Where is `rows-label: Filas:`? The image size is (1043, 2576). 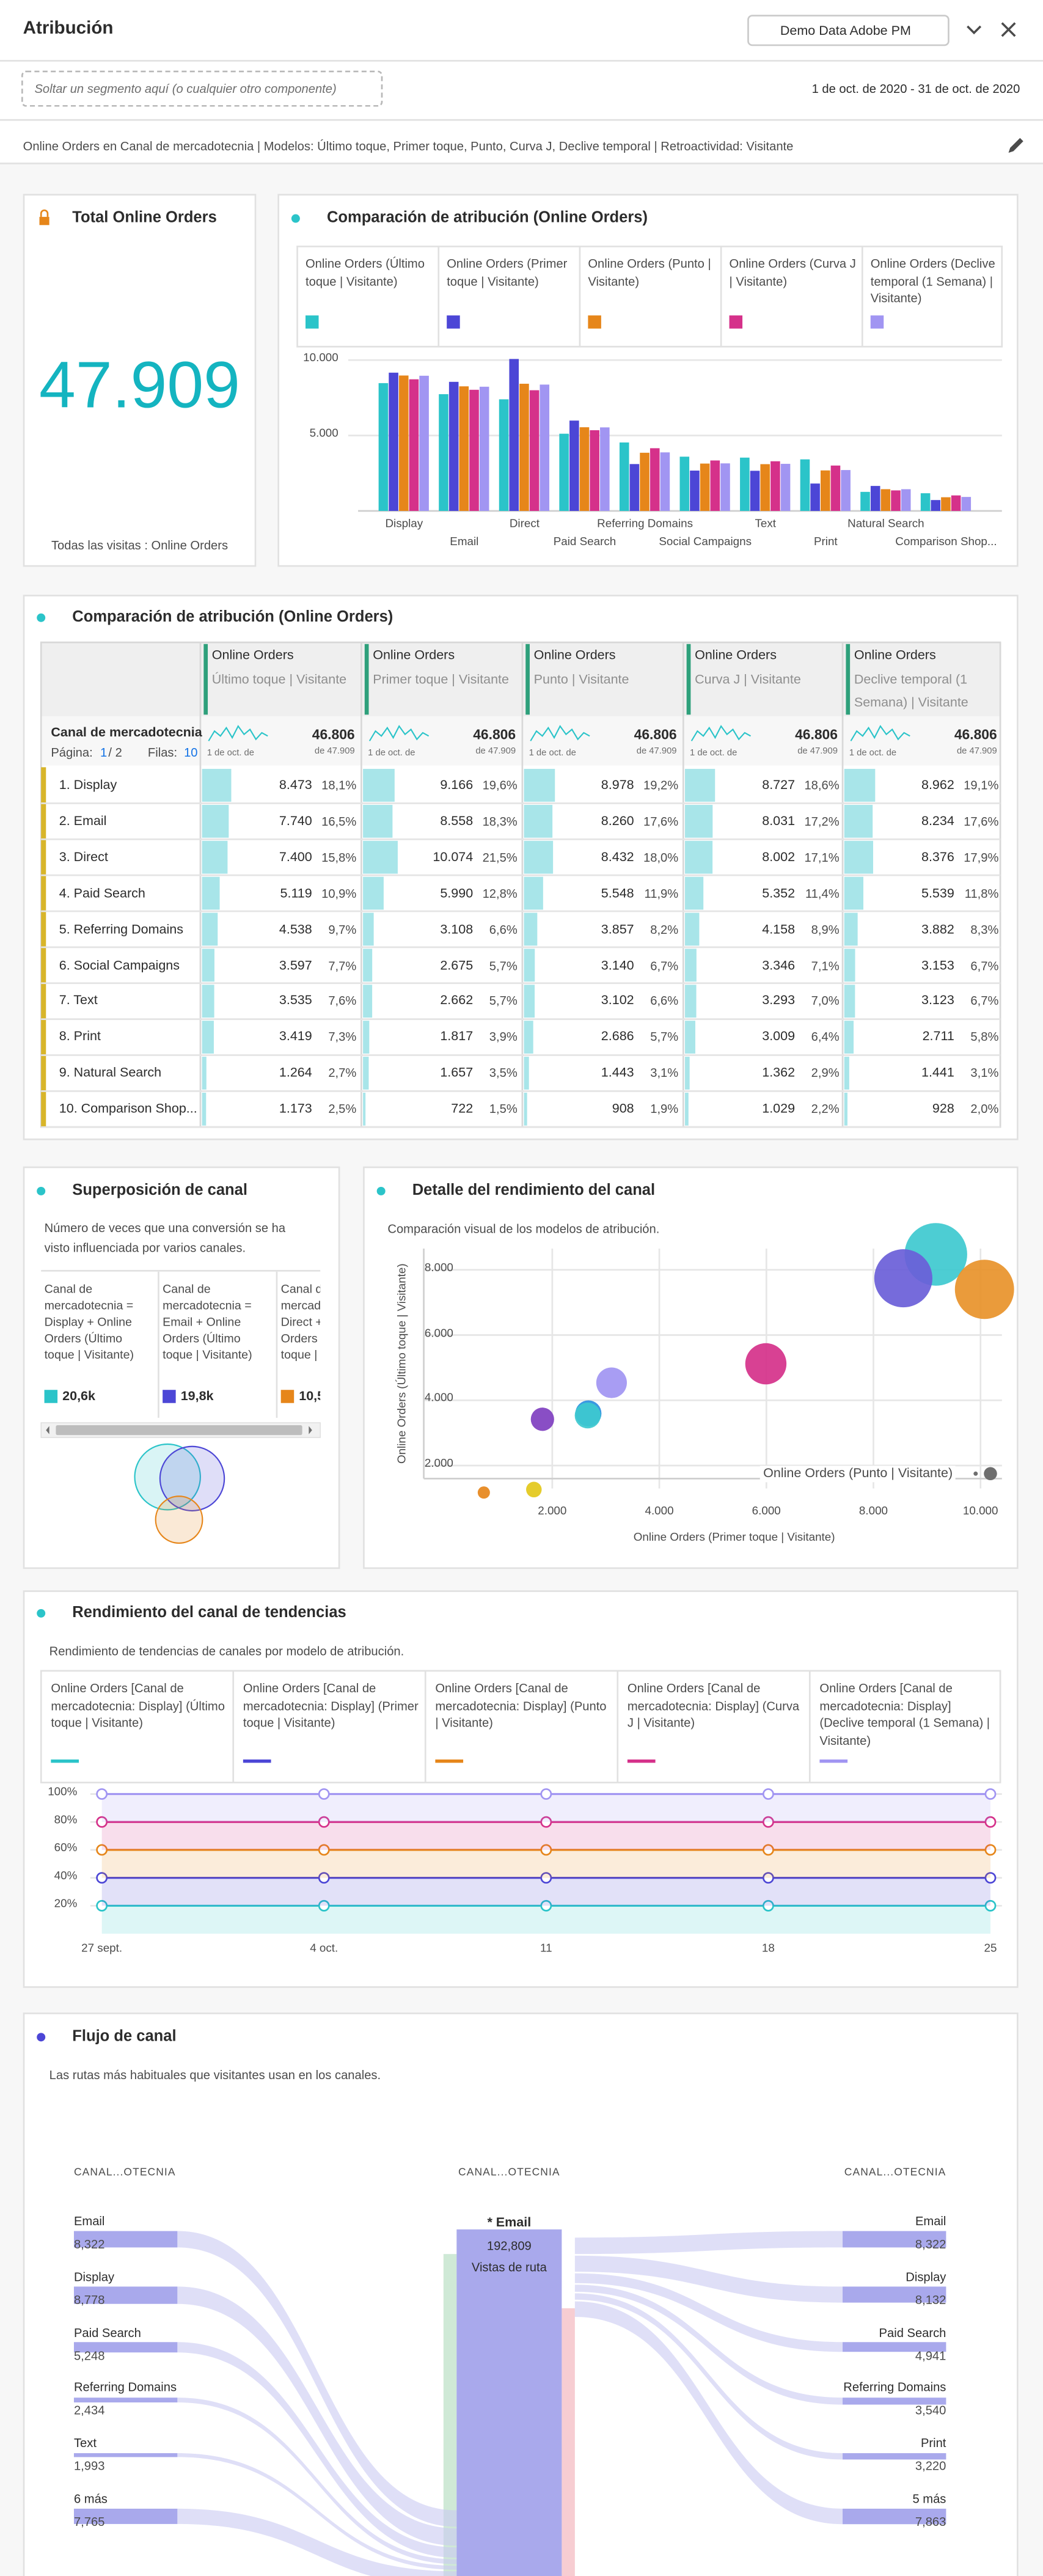
rows-label: Filas: is located at coordinates (162, 752).